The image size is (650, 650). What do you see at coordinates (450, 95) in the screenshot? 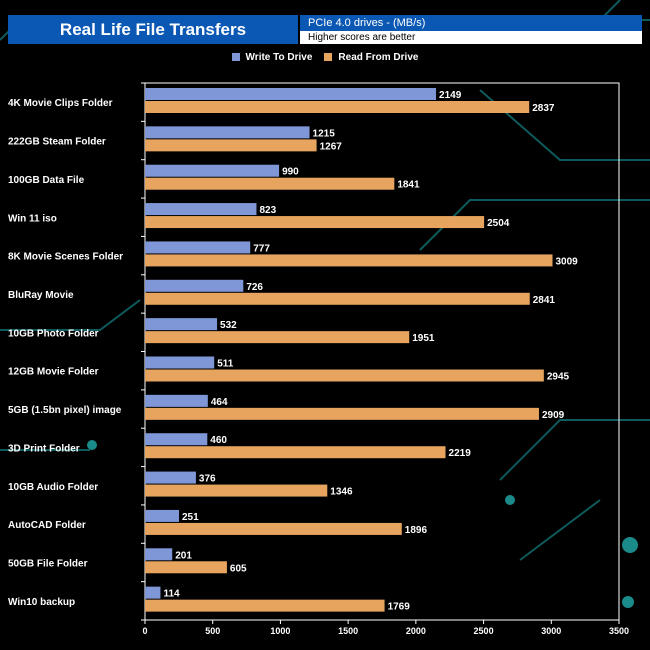
I see `write-value-label: 2149` at bounding box center [450, 95].